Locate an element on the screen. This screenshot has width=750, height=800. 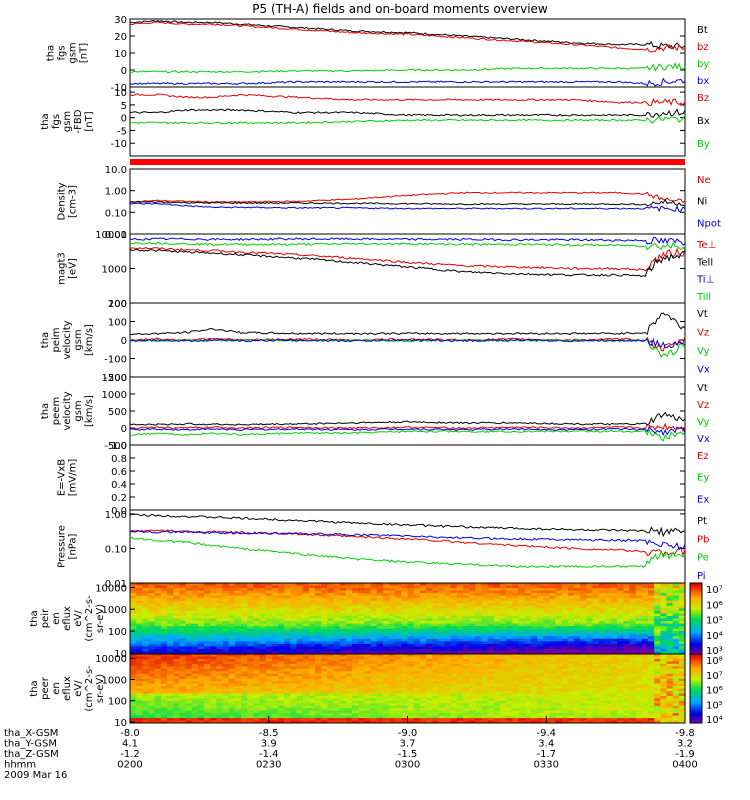
panel-peem_velocity-ylabel-4: [km/s] is located at coordinates (89, 411).